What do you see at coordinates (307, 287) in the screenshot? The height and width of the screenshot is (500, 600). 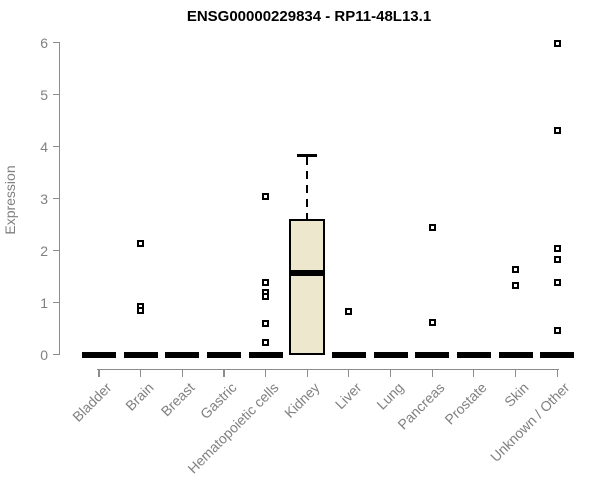 I see `boxplot-box` at bounding box center [307, 287].